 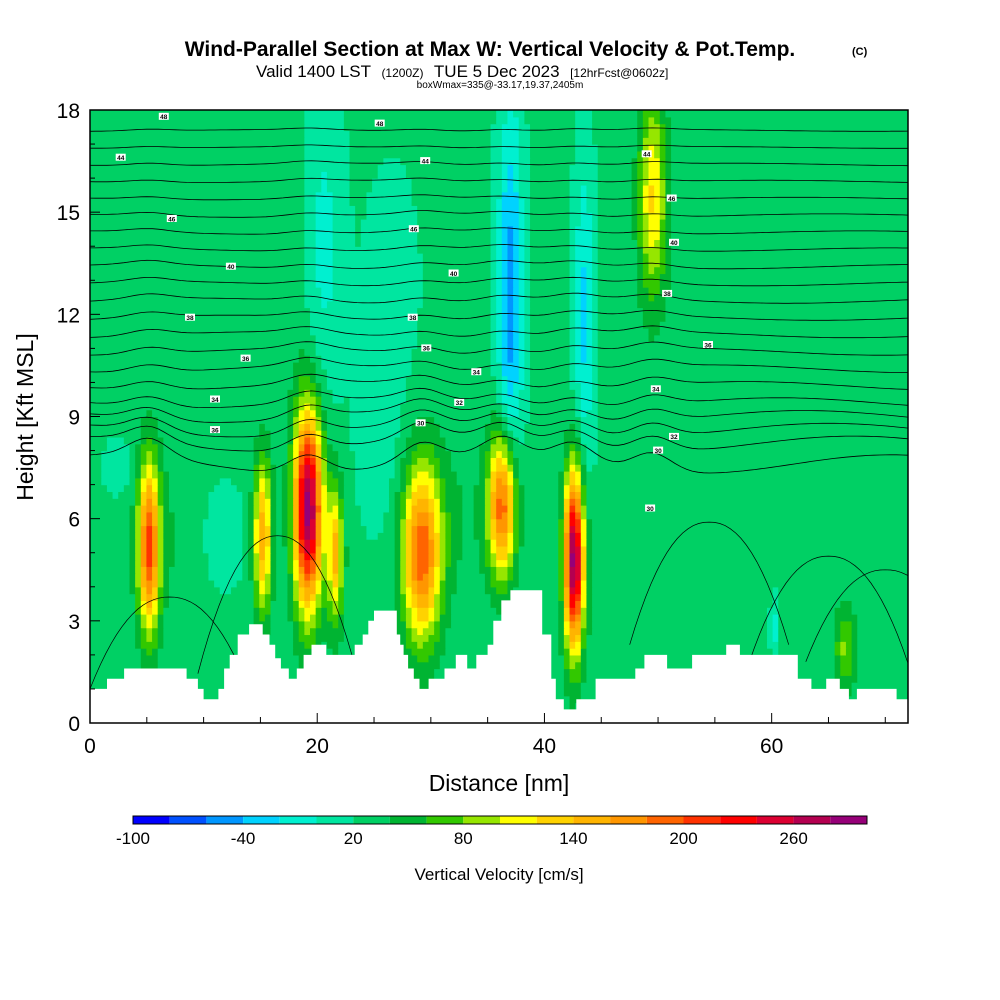 I want to click on isentrope-line, so click(x=499, y=197).